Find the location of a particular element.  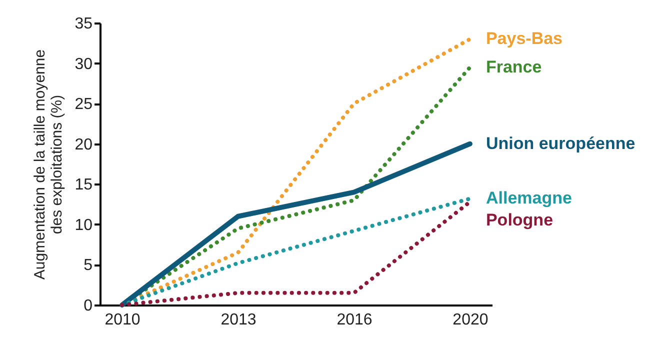

series-label: France is located at coordinates (514, 66).